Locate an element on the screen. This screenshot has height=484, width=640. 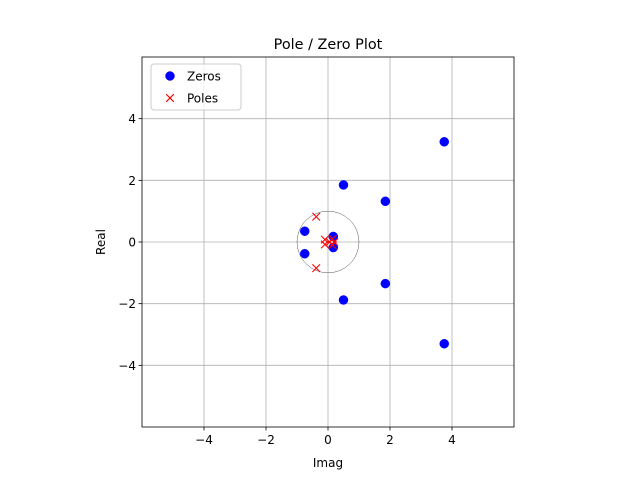
unit-circle-layer is located at coordinates (328, 242).